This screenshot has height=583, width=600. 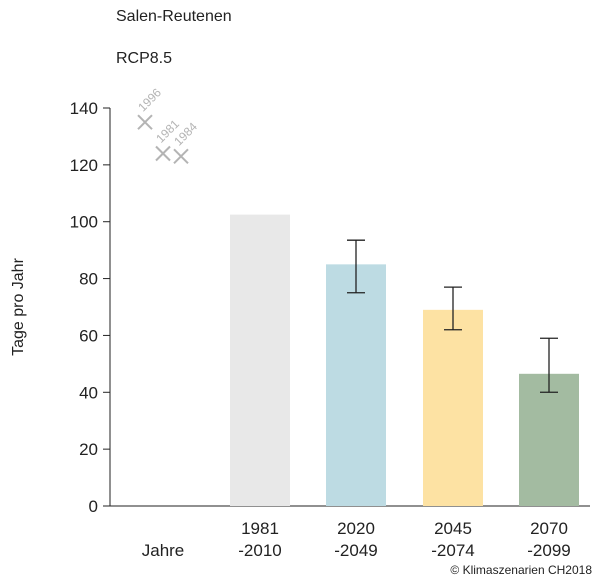 I want to click on y-tick-label: 80, so click(x=88, y=279).